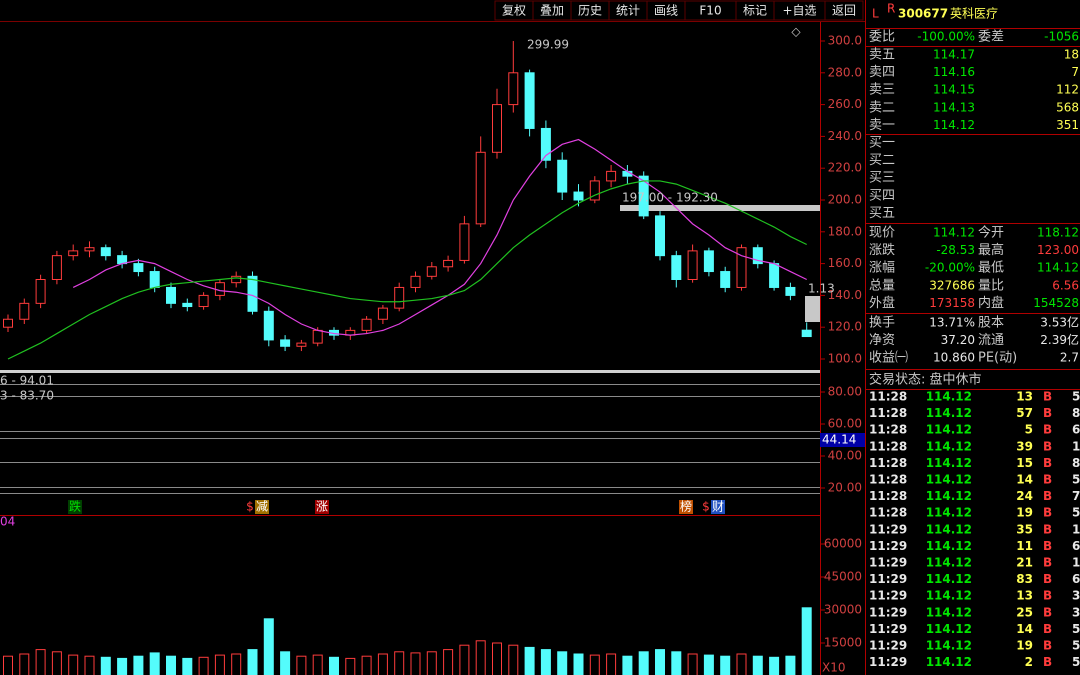 Image resolution: width=1080 pixels, height=675 pixels. I want to click on trade-volume: 15, so click(1024, 463).